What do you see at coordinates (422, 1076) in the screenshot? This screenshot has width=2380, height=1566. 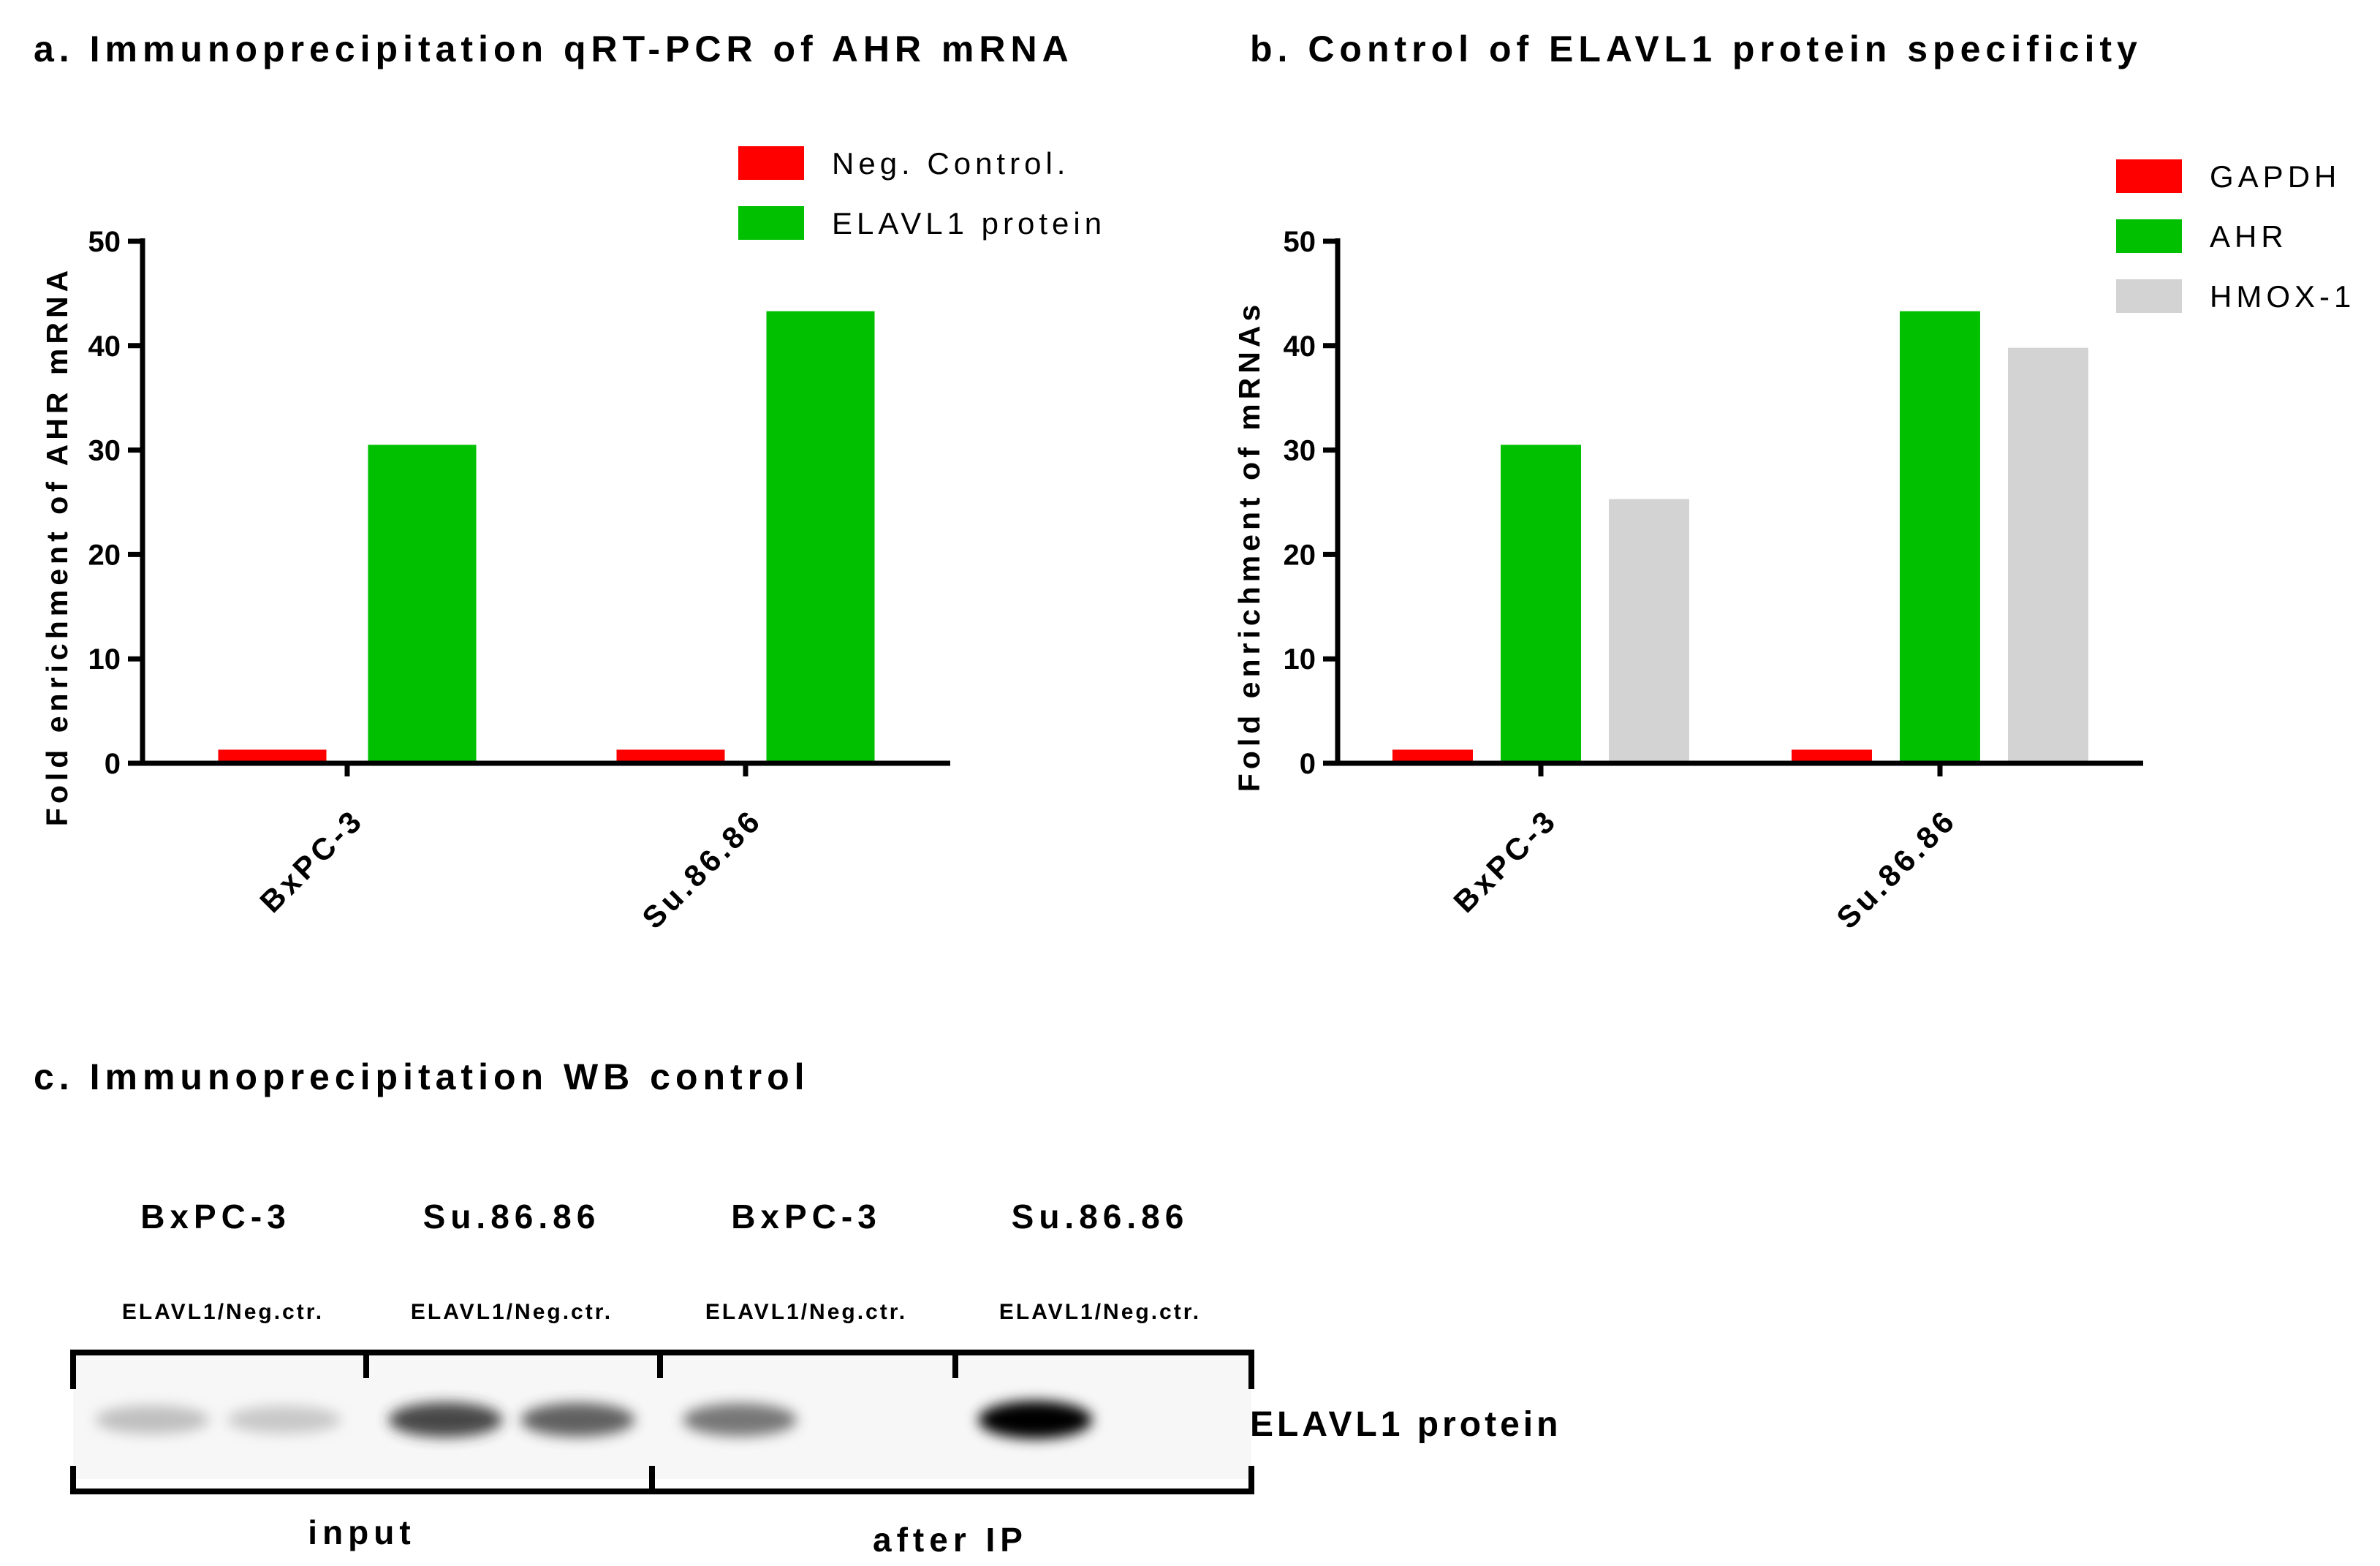 I see `panel-c-title: c. Immunoprecipitation WB control` at bounding box center [422, 1076].